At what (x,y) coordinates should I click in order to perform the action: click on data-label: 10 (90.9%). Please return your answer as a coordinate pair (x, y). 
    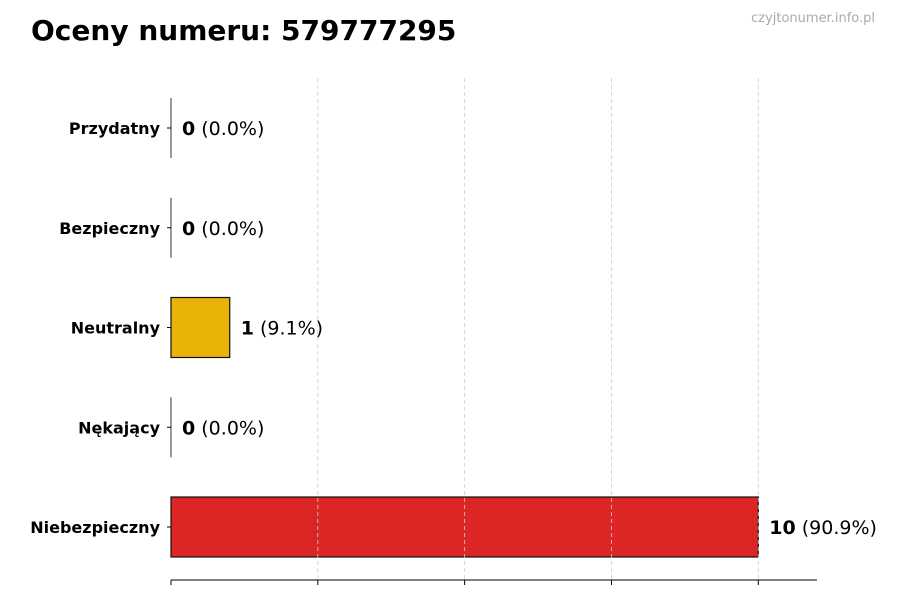
    Looking at the image, I should click on (823, 528).